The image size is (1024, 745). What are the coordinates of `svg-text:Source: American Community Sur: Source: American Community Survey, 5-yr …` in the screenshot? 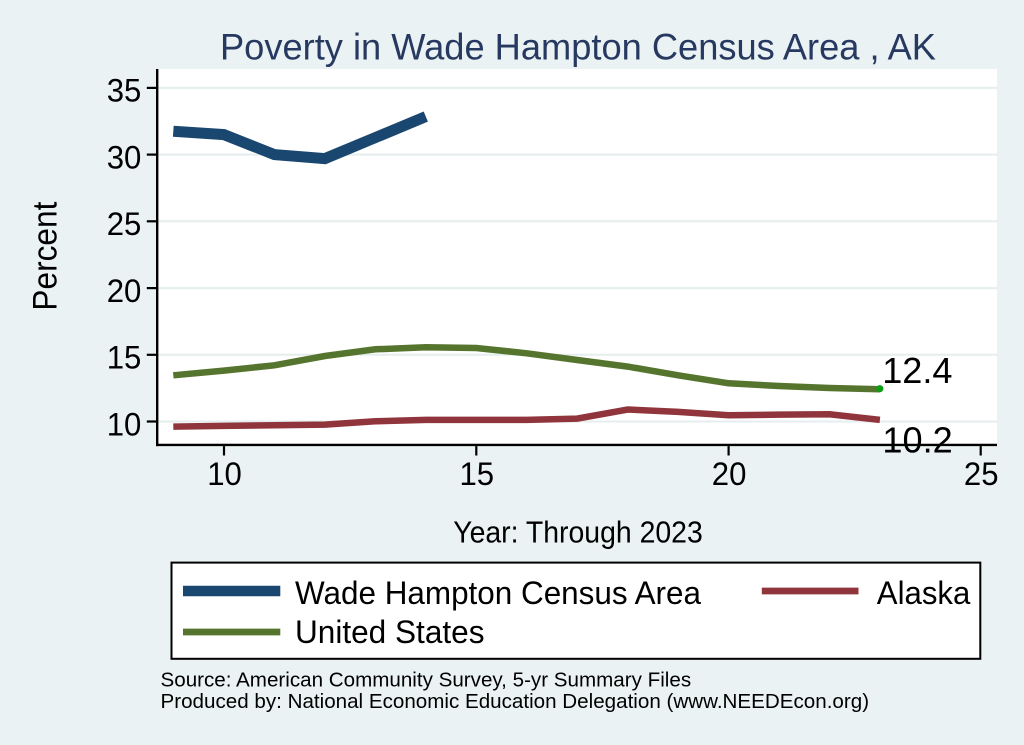 It's located at (426, 679).